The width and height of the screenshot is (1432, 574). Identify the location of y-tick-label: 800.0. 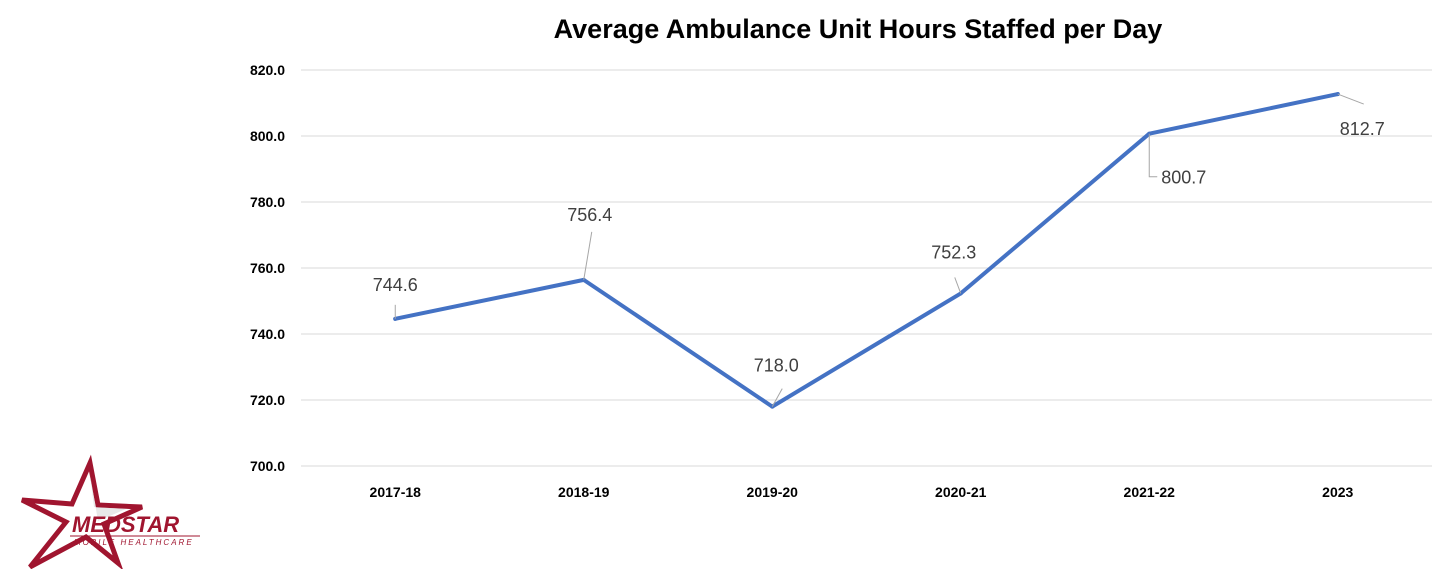
(267, 136).